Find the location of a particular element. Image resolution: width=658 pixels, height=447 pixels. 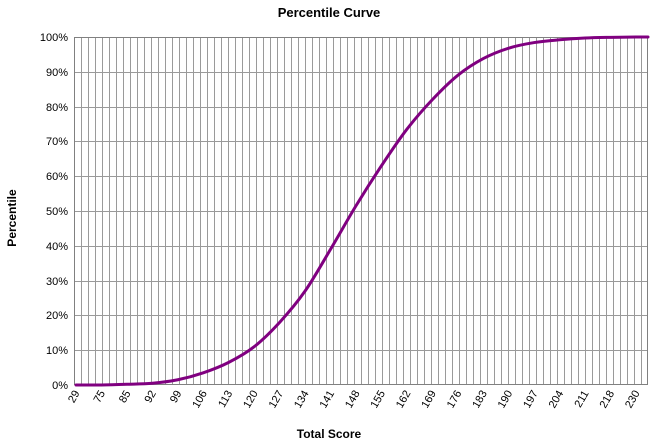

x-tick-label: 148 is located at coordinates (353, 400).